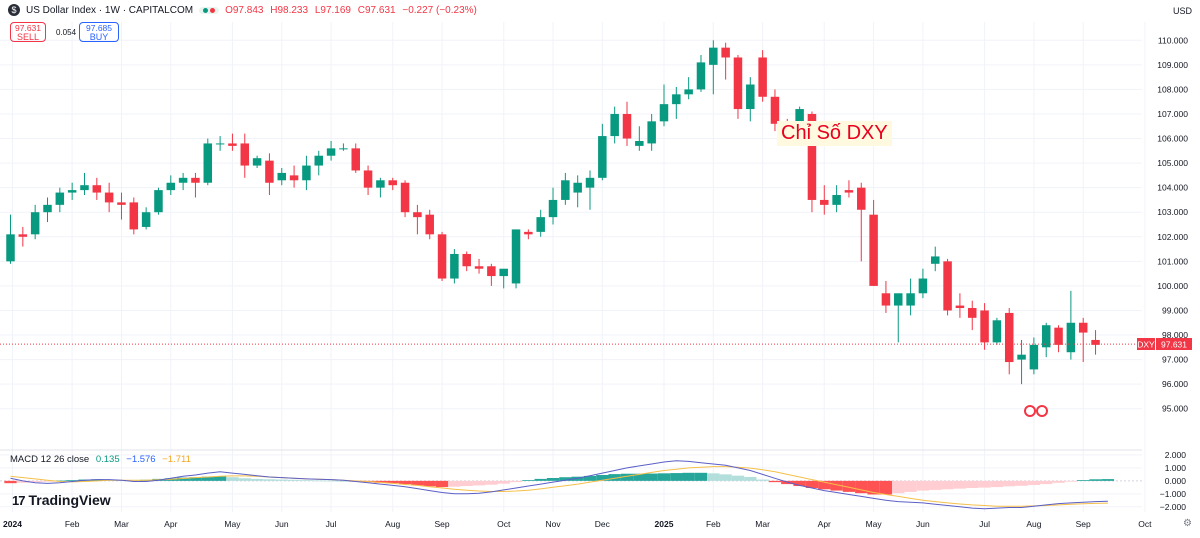 The image size is (1200, 538). I want to click on tradingview-logo: 17 TradingView, so click(61, 500).